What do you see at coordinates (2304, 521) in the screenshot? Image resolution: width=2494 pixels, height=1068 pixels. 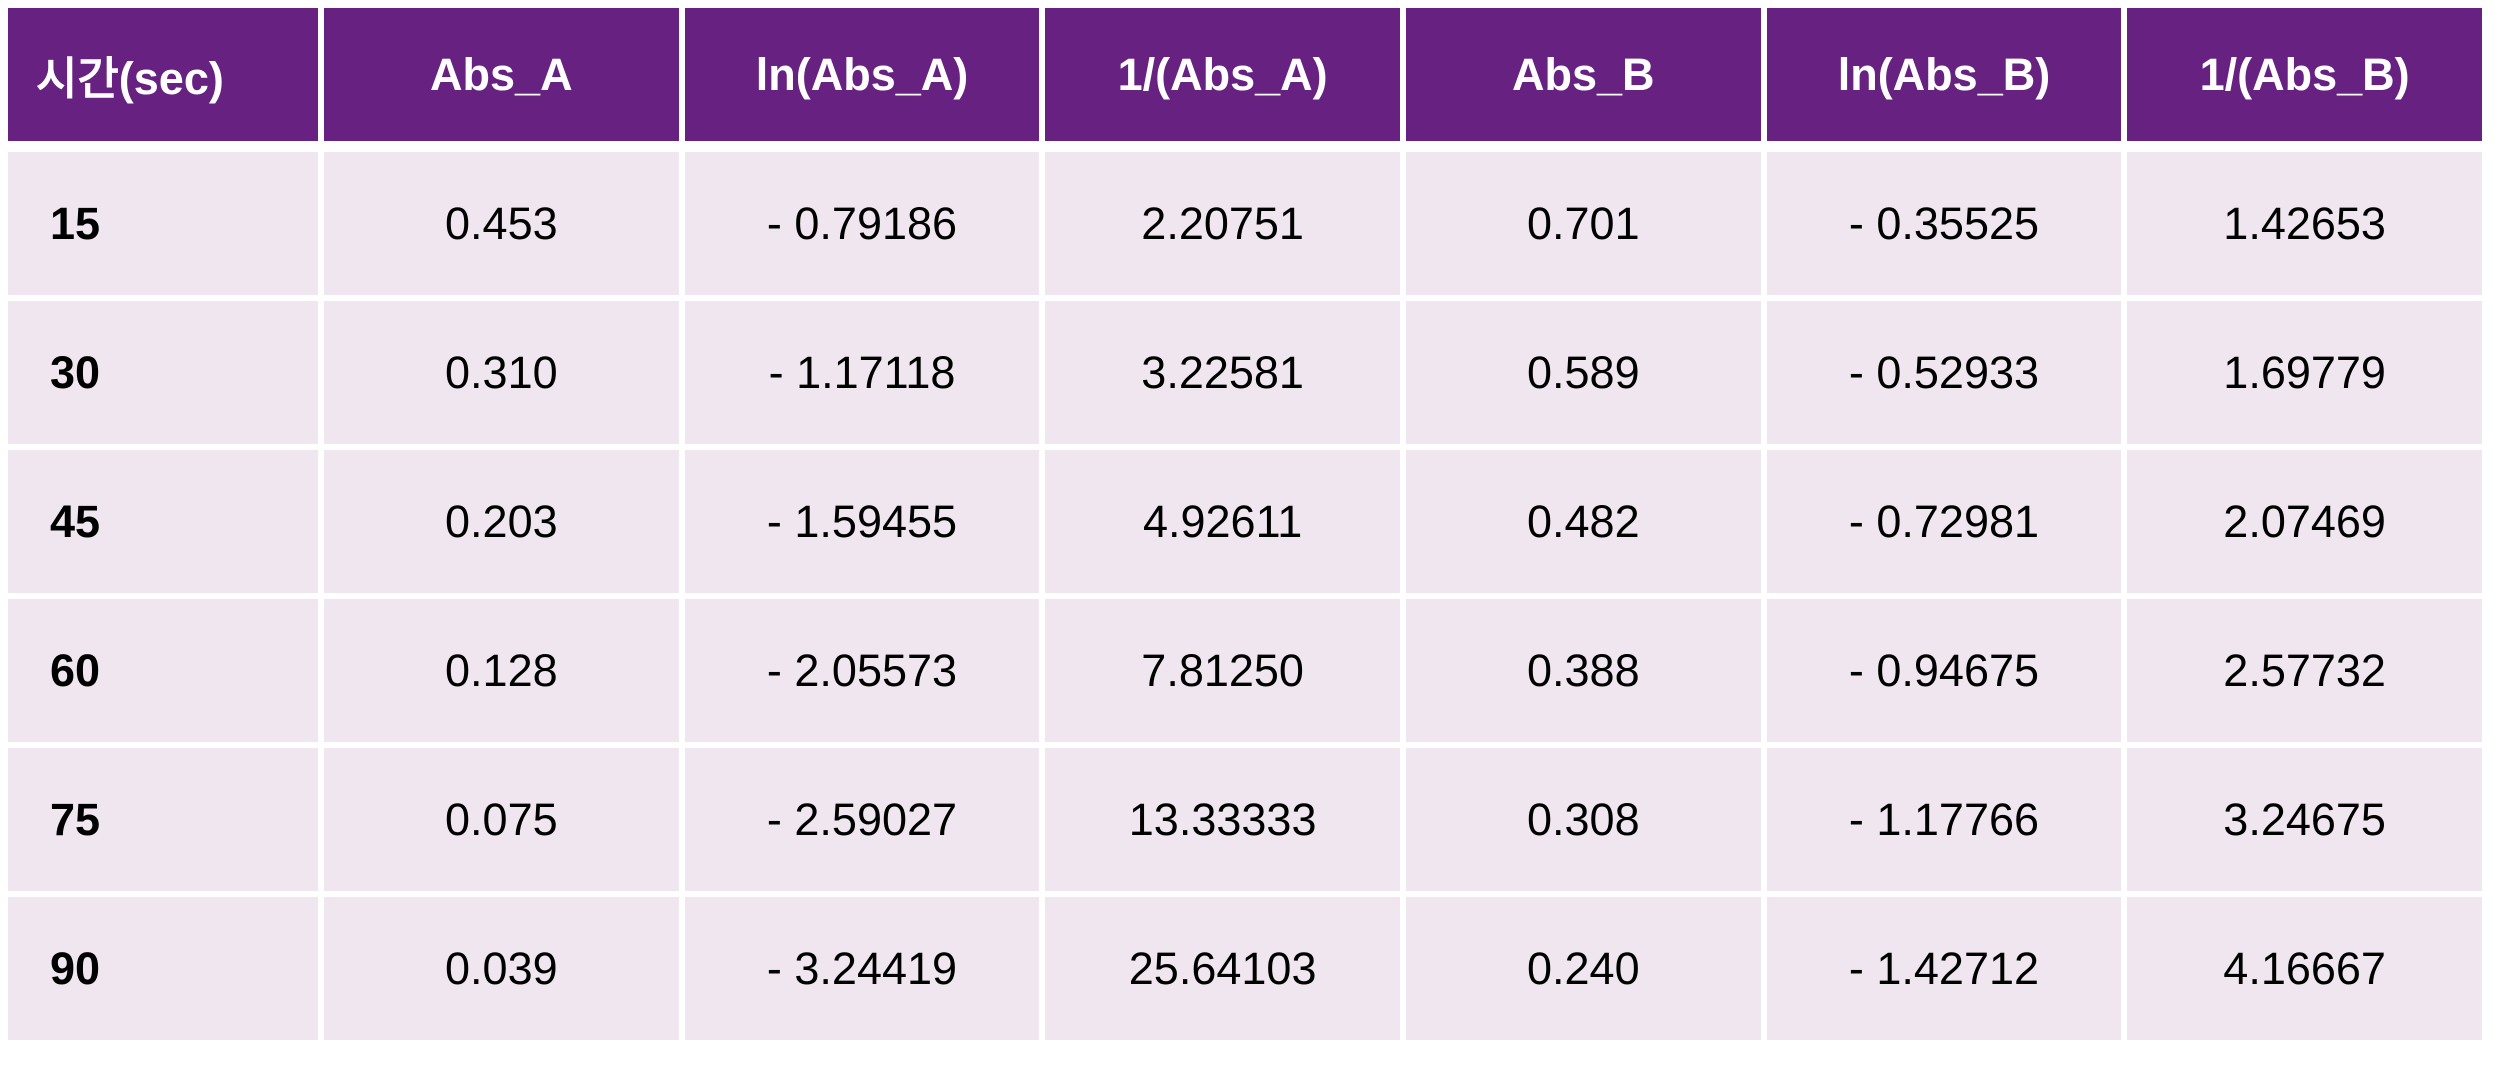 I see `table-cell: 2.07469` at bounding box center [2304, 521].